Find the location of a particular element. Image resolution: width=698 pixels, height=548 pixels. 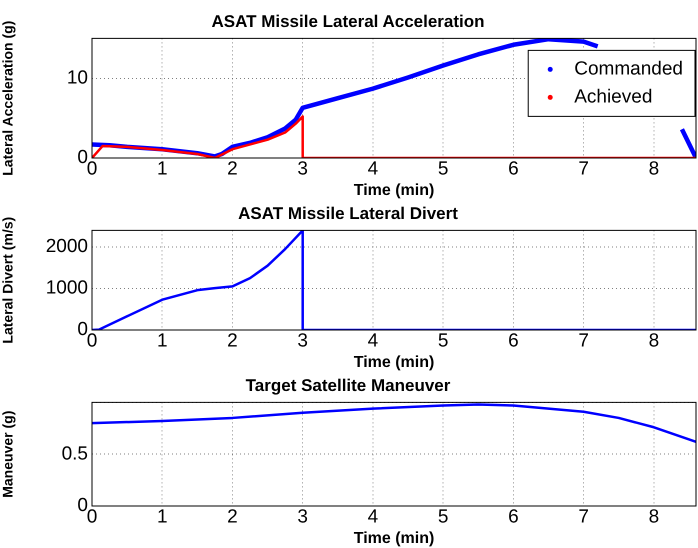

y-axis-title: Maneuver (g) is located at coordinates (8, 454).